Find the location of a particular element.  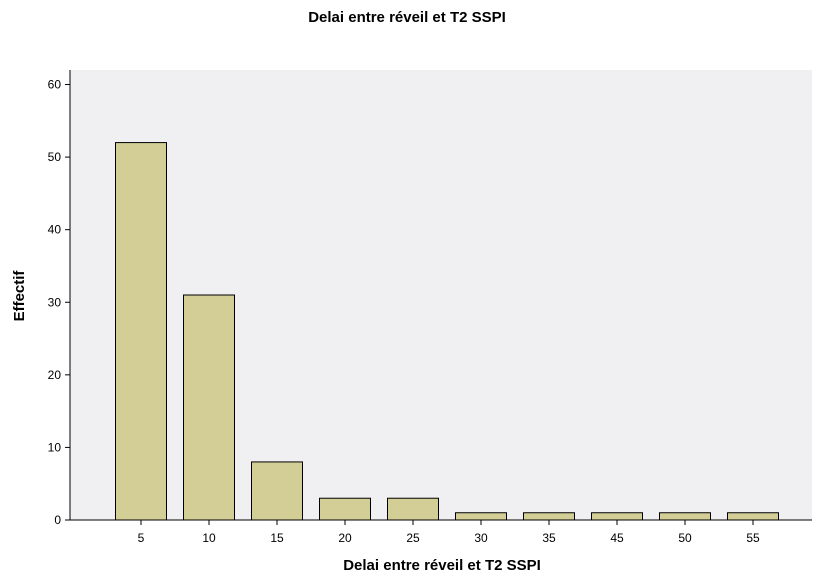

y-tick-label: 50 is located at coordinates (55, 157).